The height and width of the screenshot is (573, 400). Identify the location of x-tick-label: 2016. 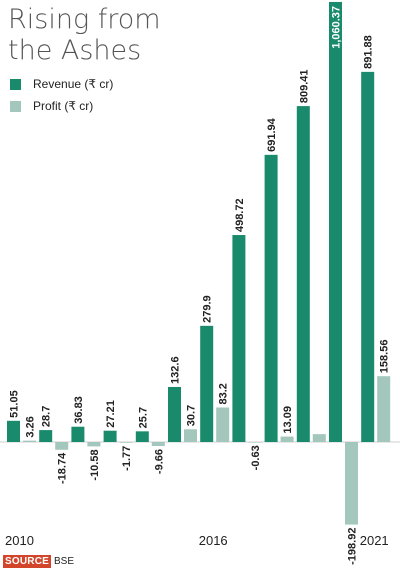
(213, 540).